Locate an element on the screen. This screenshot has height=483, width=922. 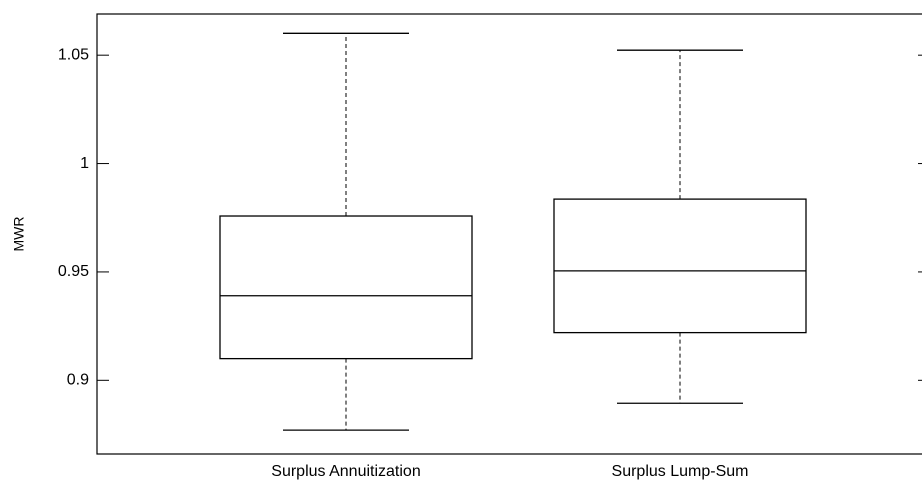
x-tick-label: Surplus Lump-Sum is located at coordinates (680, 471).